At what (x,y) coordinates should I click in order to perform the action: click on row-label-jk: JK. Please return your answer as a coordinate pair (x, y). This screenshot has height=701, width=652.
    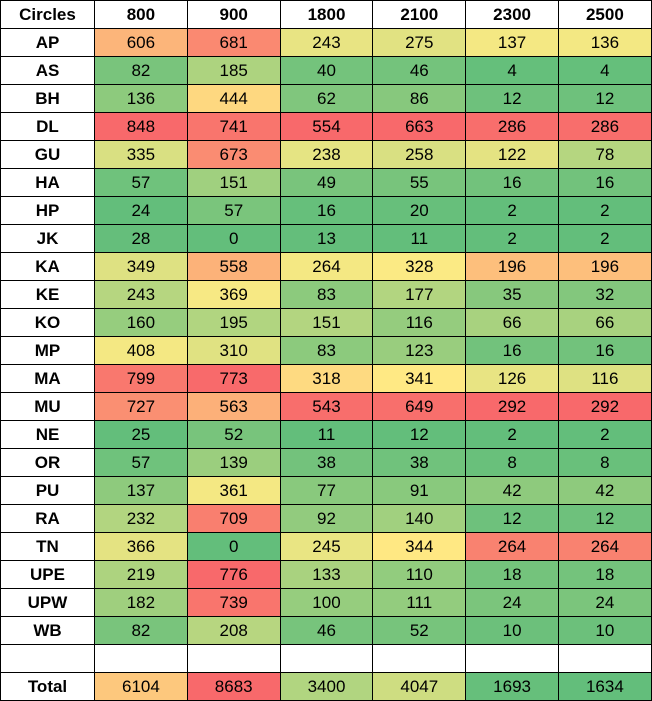
    Looking at the image, I should click on (47, 238).